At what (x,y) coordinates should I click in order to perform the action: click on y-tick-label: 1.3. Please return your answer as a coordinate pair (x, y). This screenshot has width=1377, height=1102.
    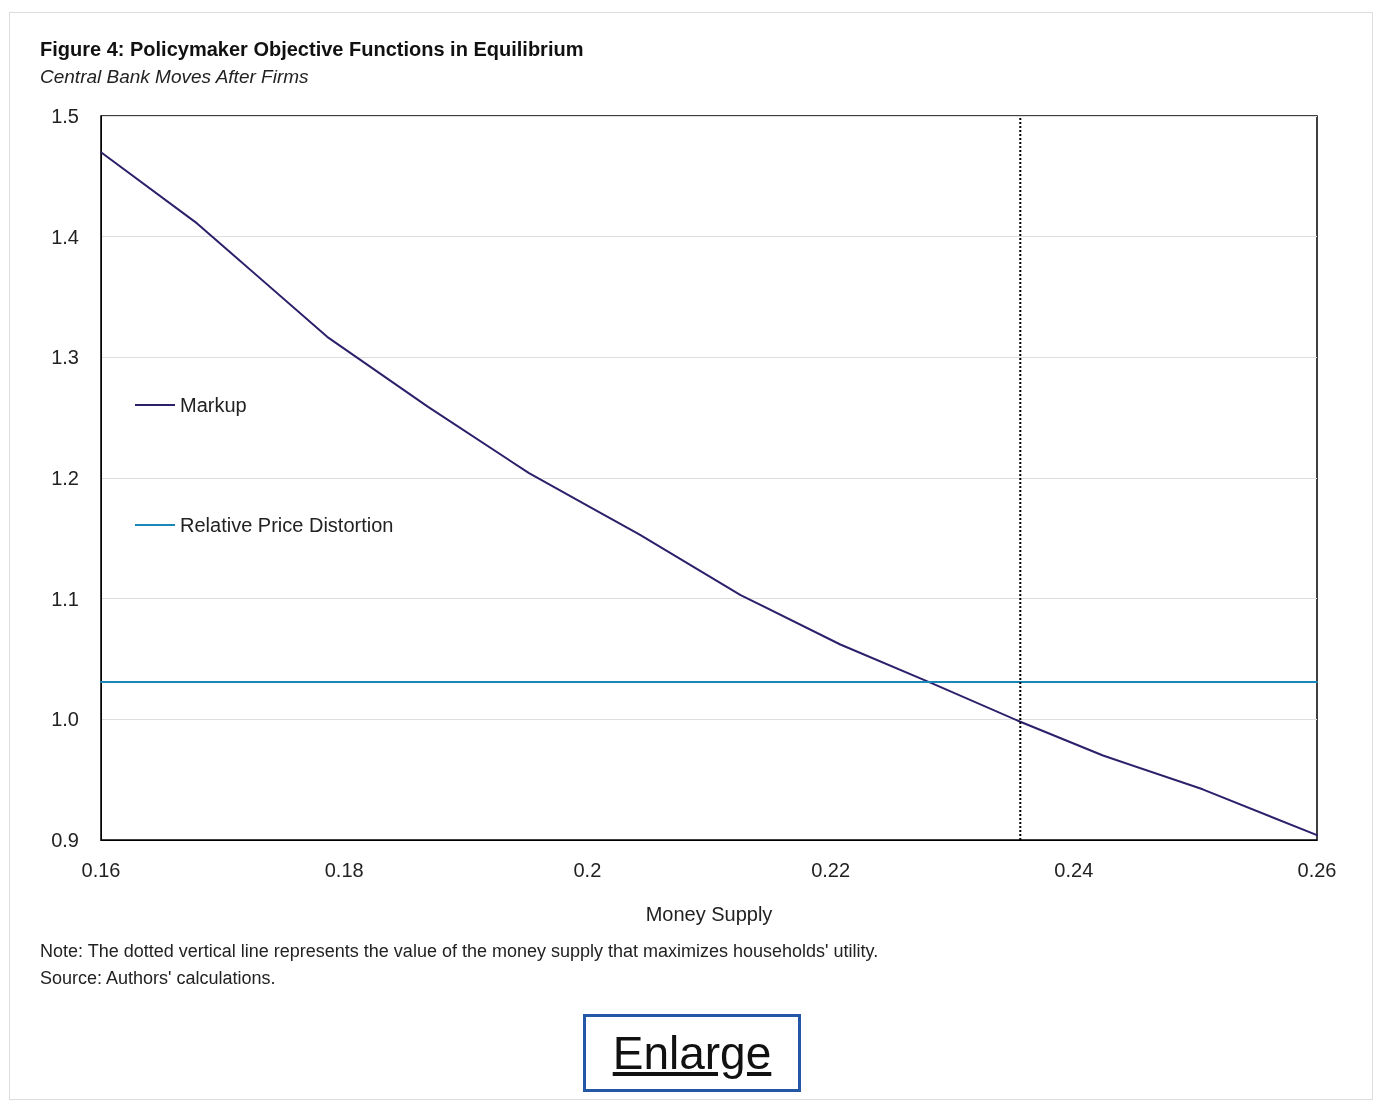
    Looking at the image, I should click on (65, 357).